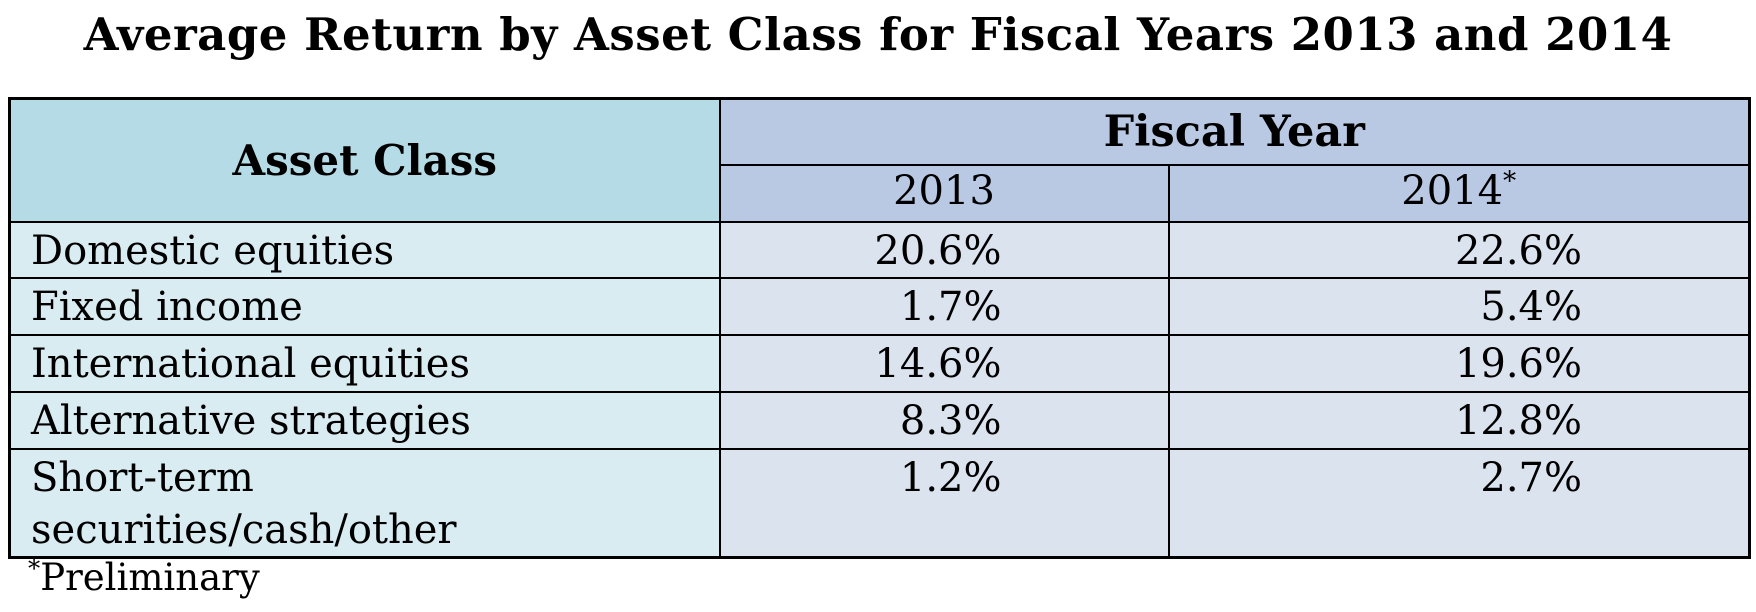 This screenshot has height=612, width=1756. Describe the element at coordinates (1459, 249) in the screenshot. I see `fy2014-value-cell: 22.6%` at that location.